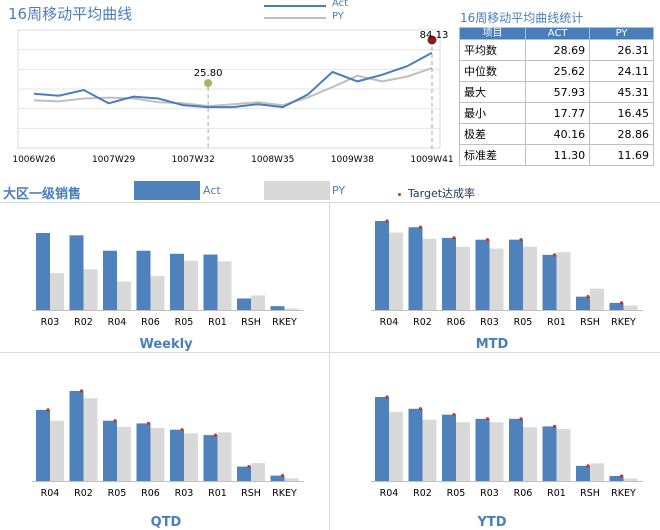 The image size is (660, 530). I want to click on stats-row-range: 极差 40.16 28.86, so click(556, 134).